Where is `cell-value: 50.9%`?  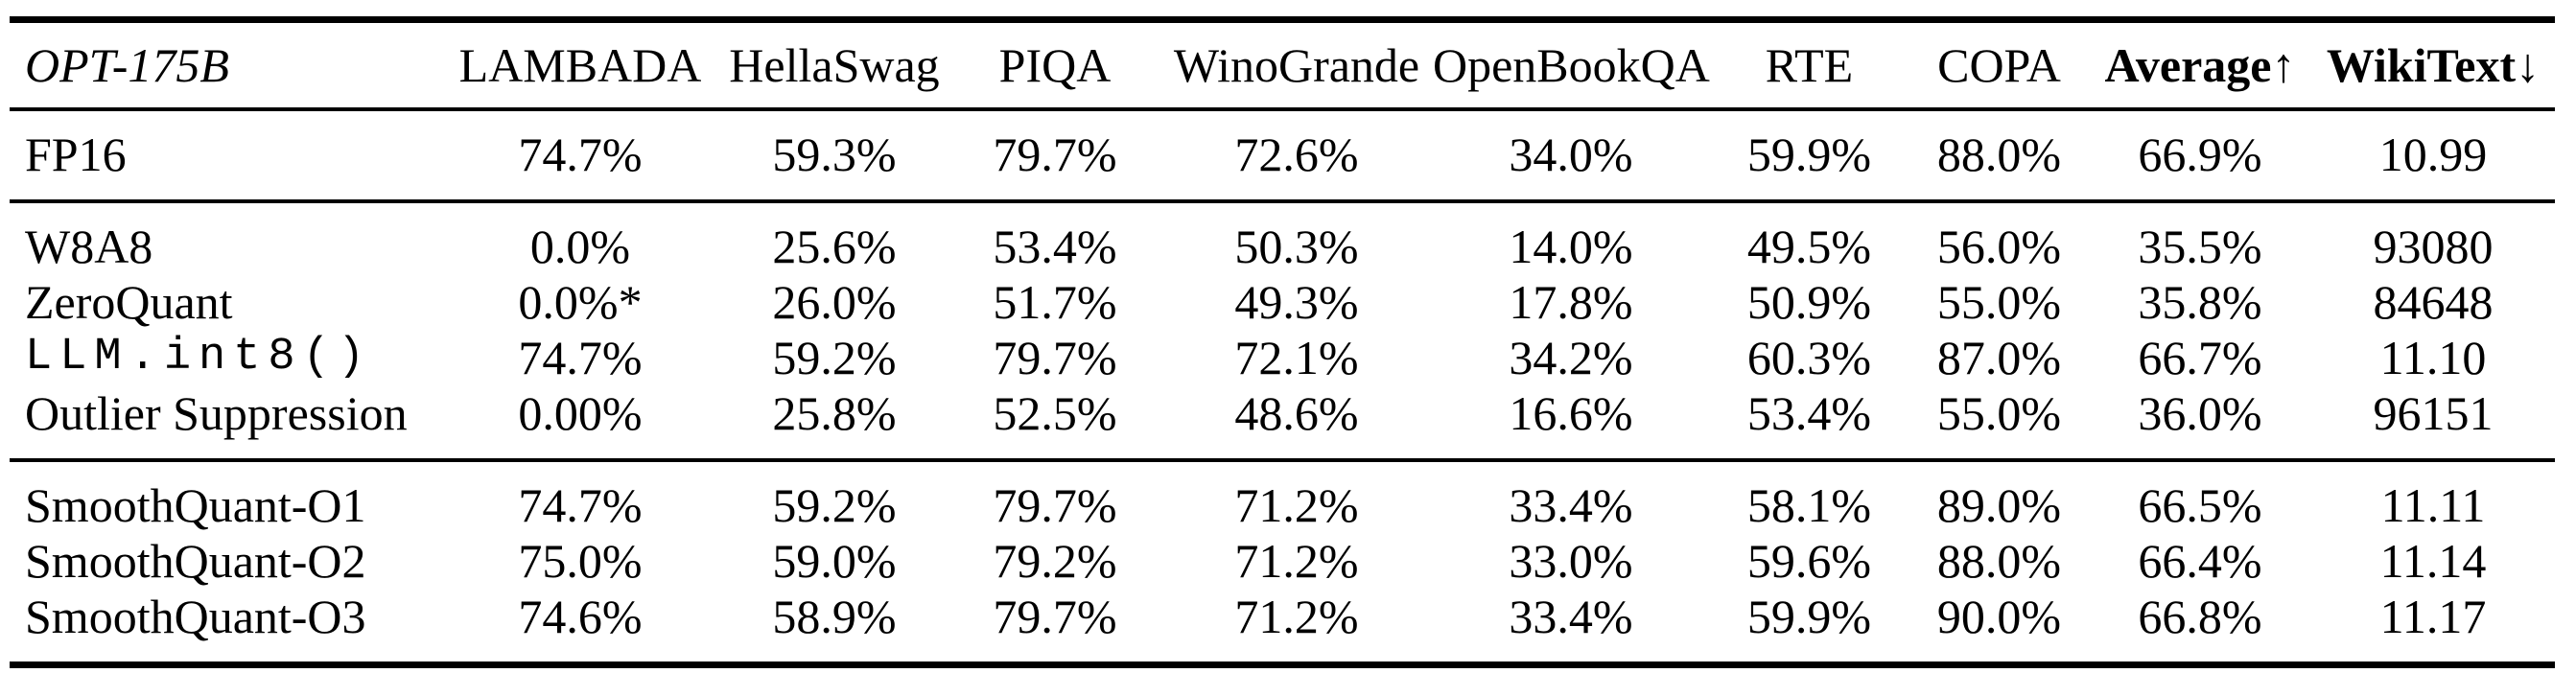 cell-value: 50.9% is located at coordinates (1809, 302).